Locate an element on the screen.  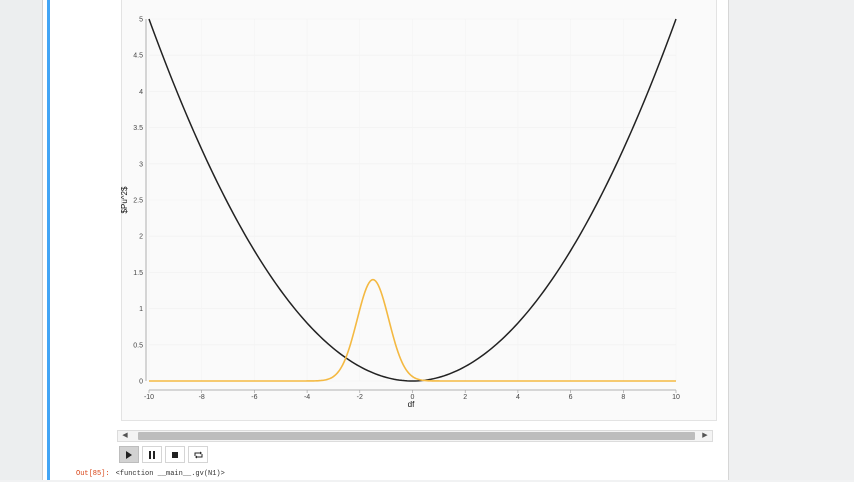
y-tick-label: 5 is located at coordinates (141, 20).